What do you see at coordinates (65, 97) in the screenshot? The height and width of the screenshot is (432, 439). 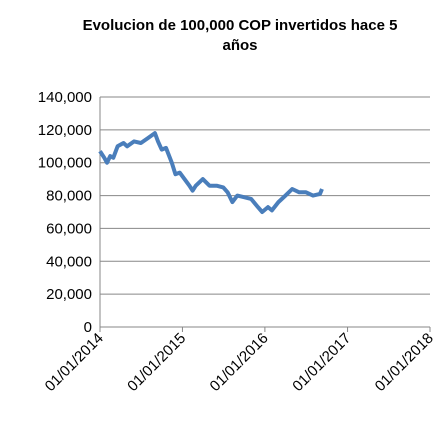 I see `y-tick-label: 140,000` at bounding box center [65, 97].